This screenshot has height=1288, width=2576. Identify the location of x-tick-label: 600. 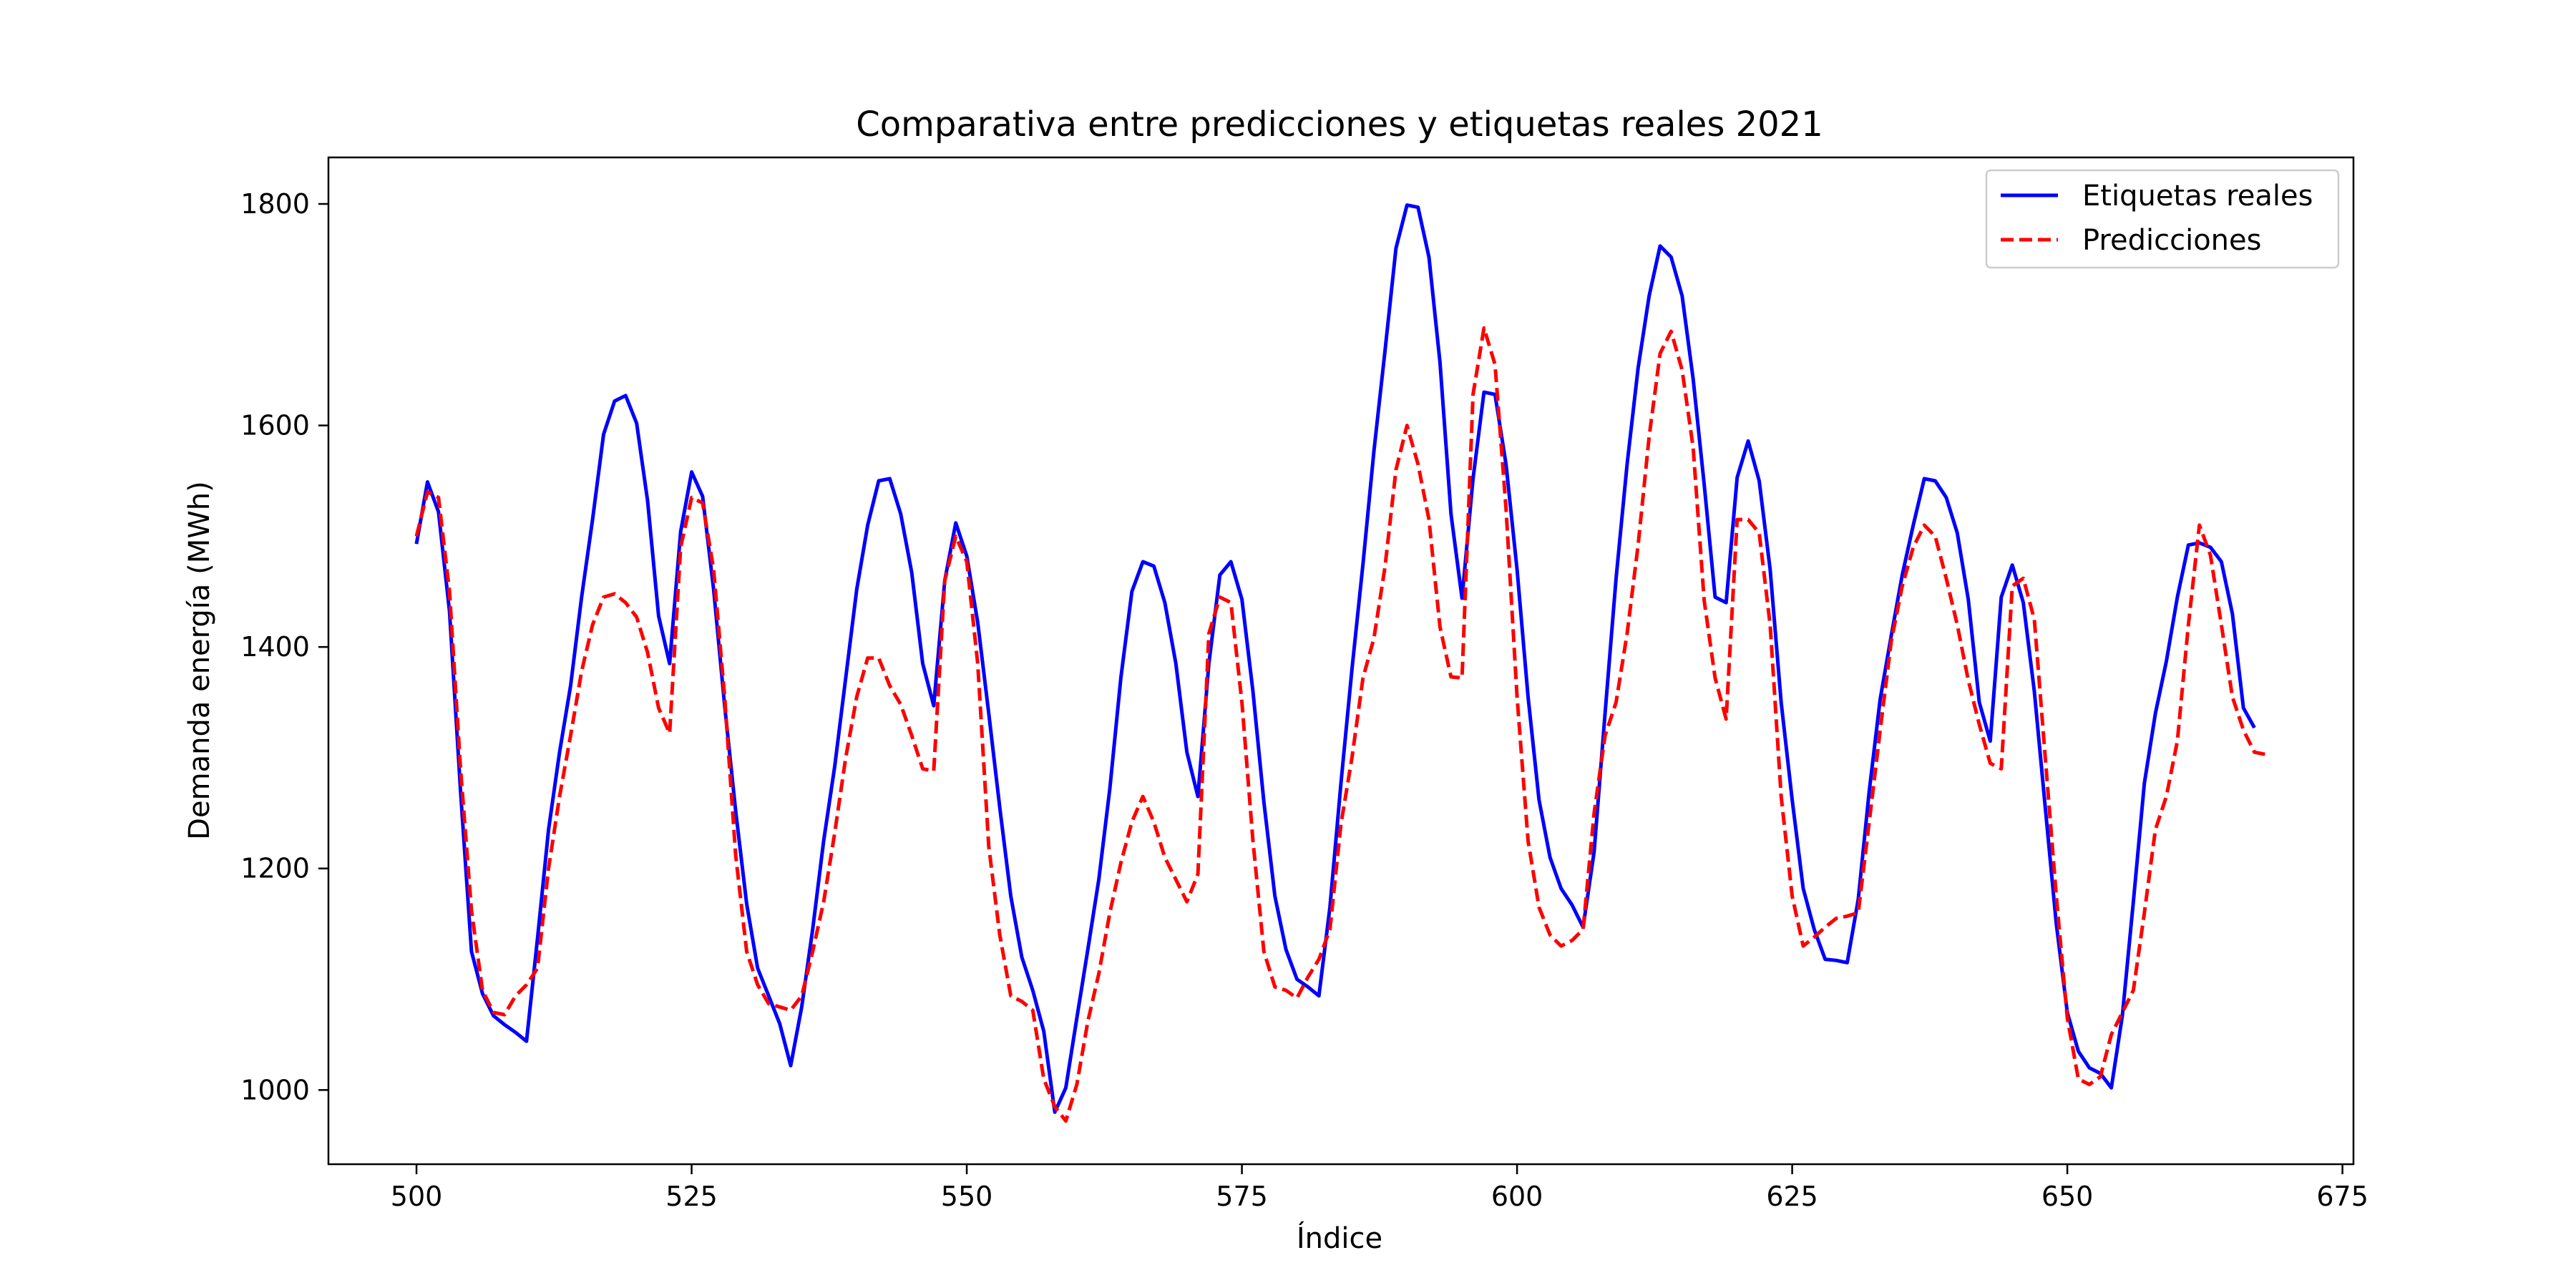
(1517, 1196).